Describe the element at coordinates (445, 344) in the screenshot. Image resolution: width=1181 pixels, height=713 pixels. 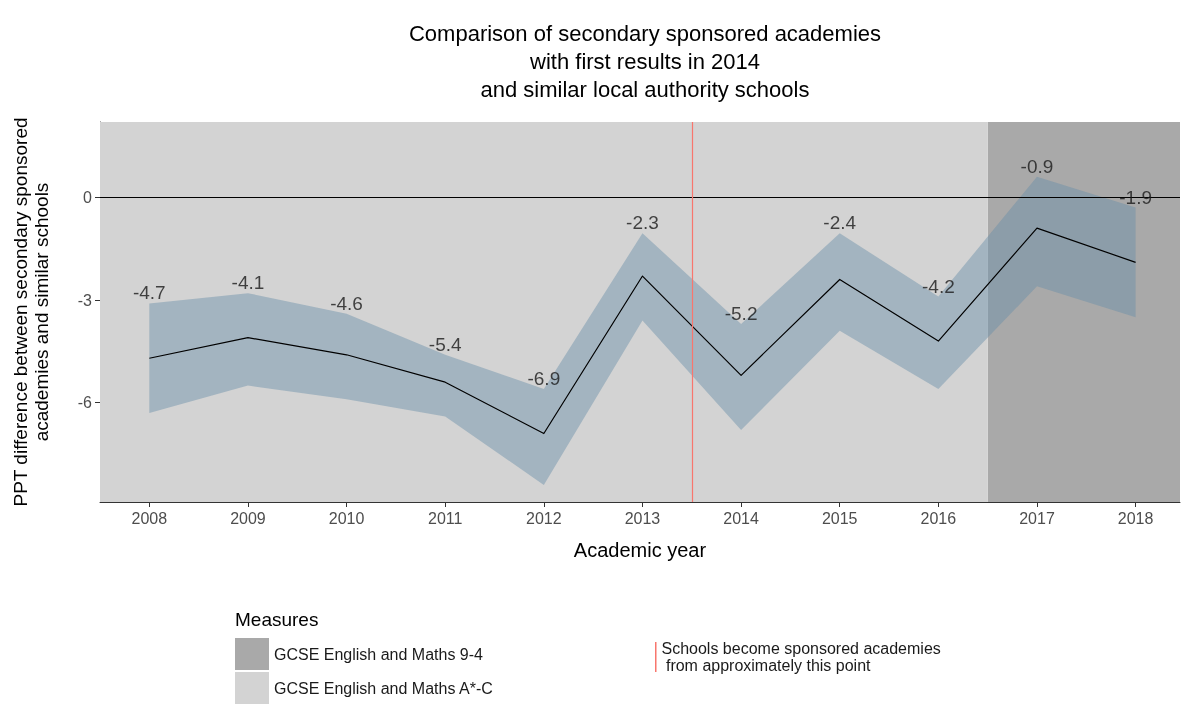
I see `data-label: -5.4` at that location.